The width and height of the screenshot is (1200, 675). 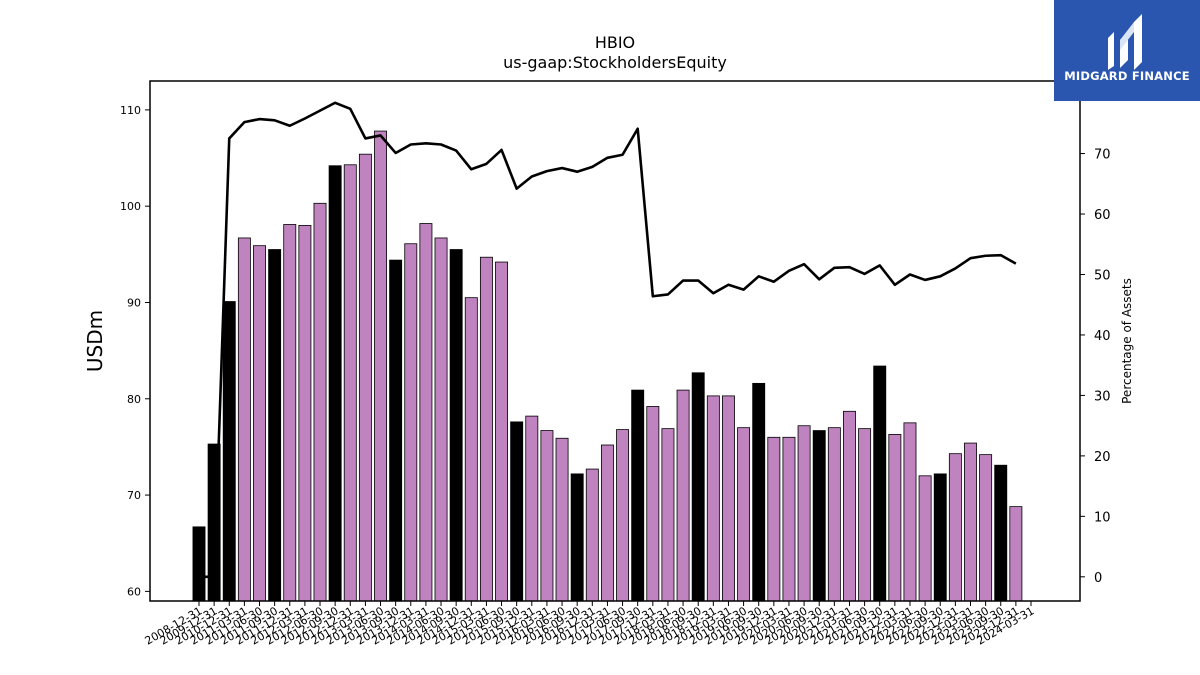 What do you see at coordinates (134, 591) in the screenshot?
I see `y-tick-label: 60` at bounding box center [134, 591].